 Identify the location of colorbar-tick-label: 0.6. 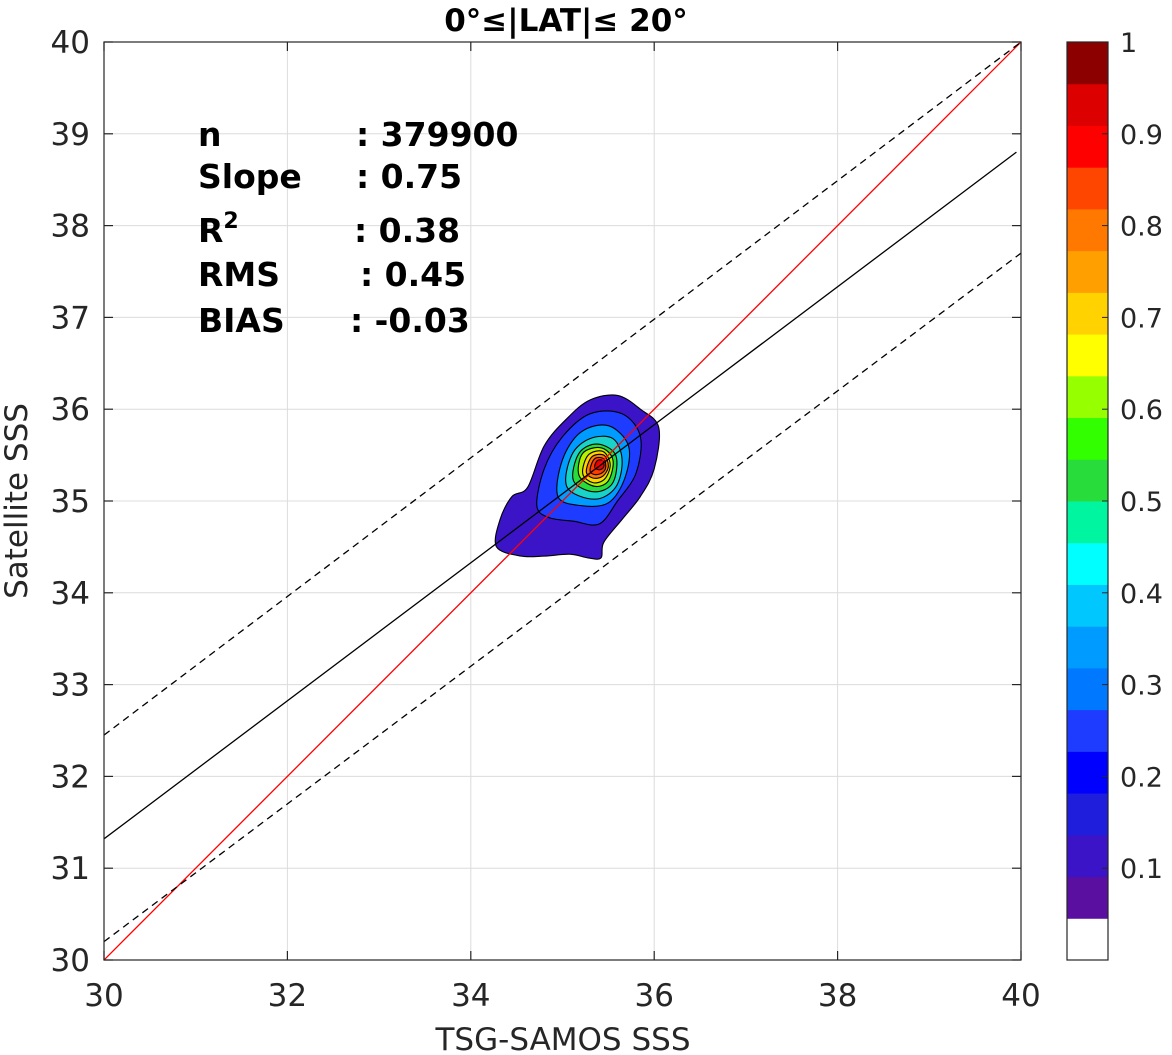
(1141, 410).